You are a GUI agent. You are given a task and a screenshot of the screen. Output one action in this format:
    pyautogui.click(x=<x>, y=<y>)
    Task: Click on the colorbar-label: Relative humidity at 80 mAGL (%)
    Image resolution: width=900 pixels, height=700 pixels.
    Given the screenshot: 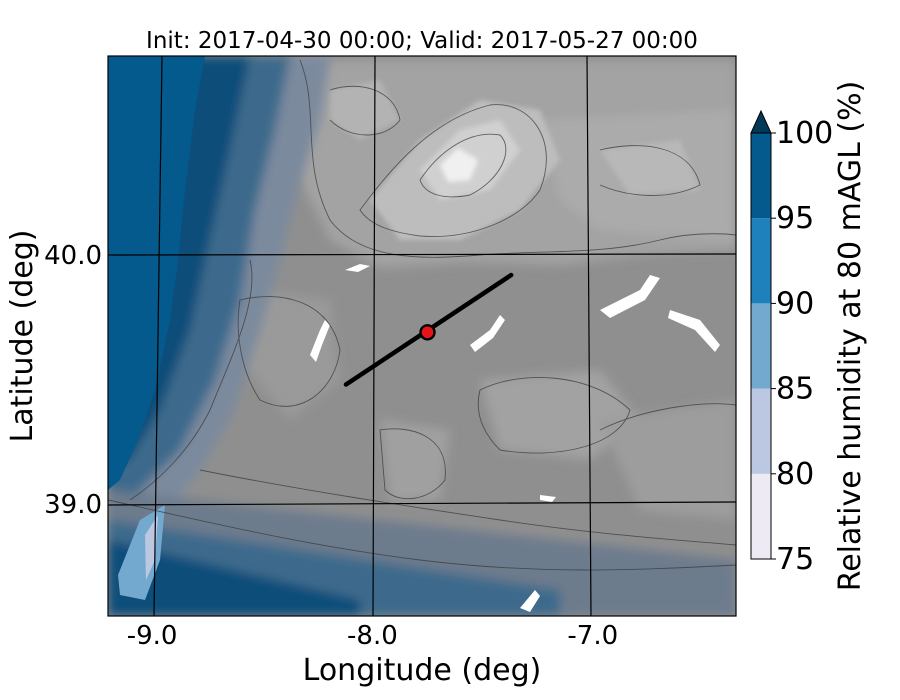 What is the action you would take?
    pyautogui.click(x=850, y=336)
    